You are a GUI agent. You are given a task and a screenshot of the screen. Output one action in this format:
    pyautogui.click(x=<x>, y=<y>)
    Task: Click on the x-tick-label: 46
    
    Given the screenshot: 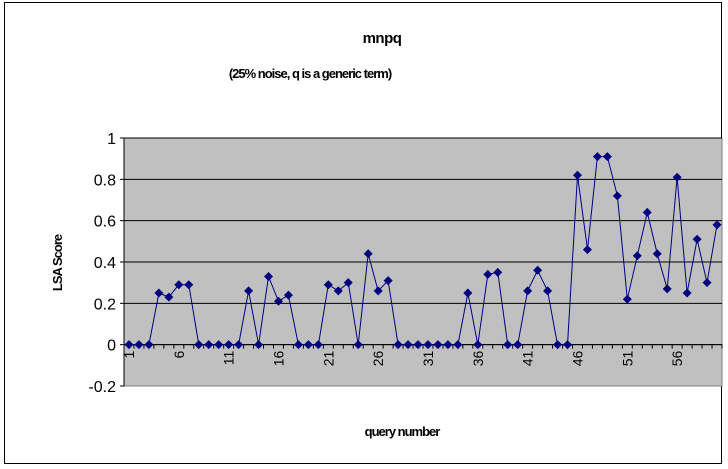 What is the action you would take?
    pyautogui.click(x=577, y=358)
    